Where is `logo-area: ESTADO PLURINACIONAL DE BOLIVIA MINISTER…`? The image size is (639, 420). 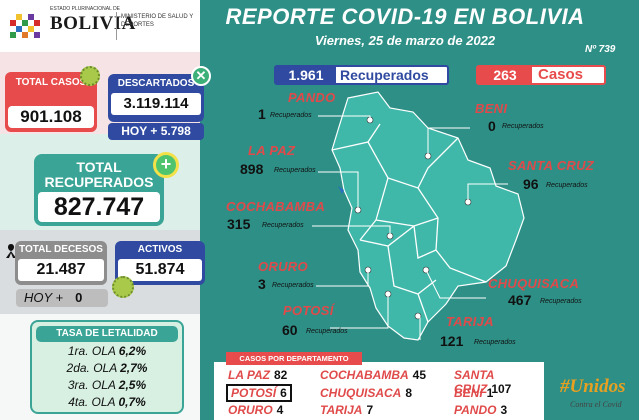 logo-area: ESTADO PLURINACIONAL DE BOLIVIA MINISTER… is located at coordinates (100, 26).